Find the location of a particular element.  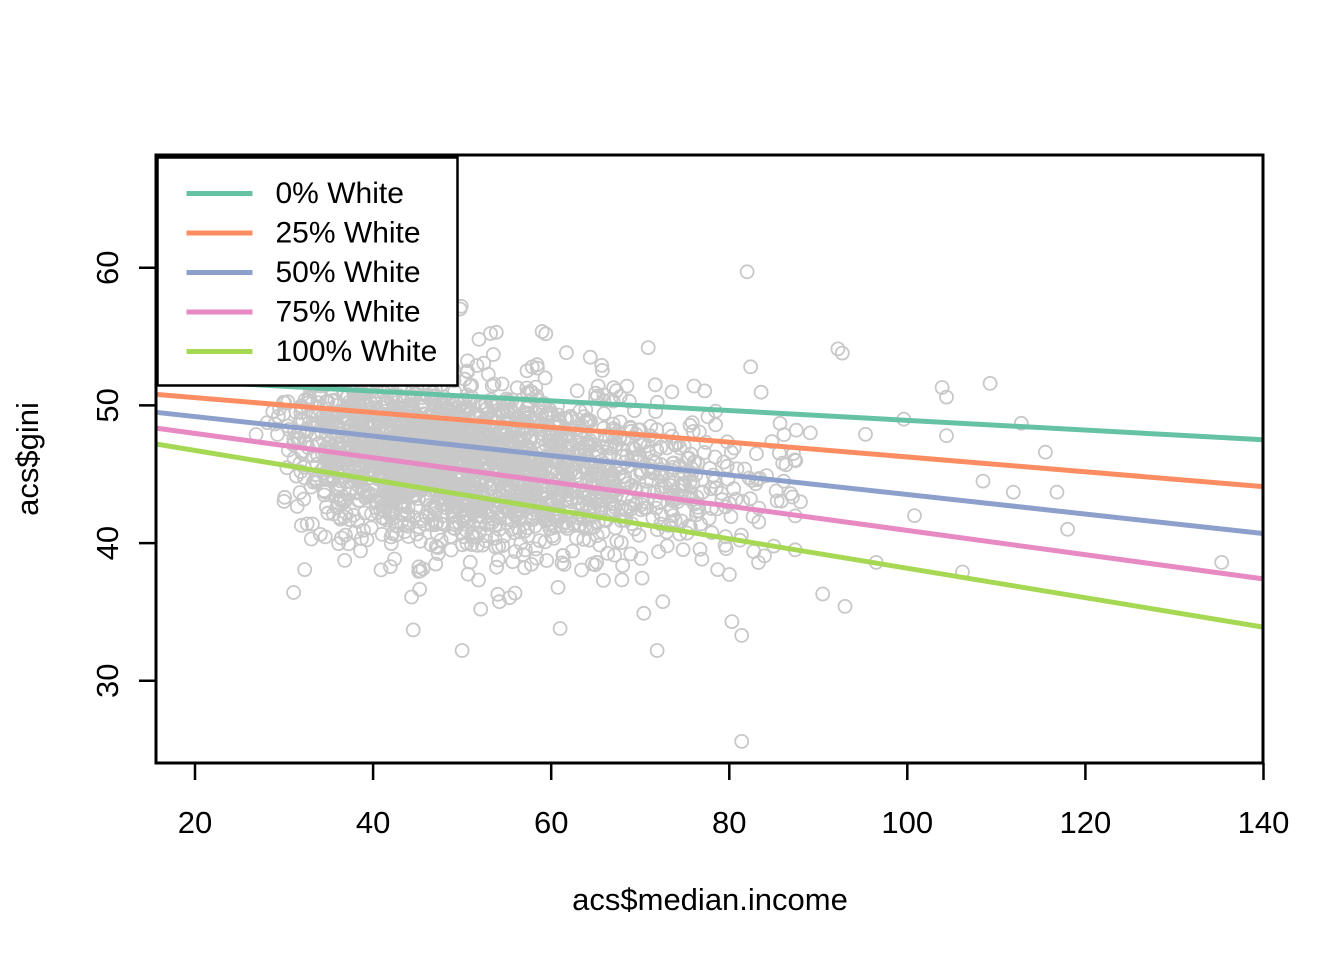

x-axis-tick-label: 100 is located at coordinates (907, 822).